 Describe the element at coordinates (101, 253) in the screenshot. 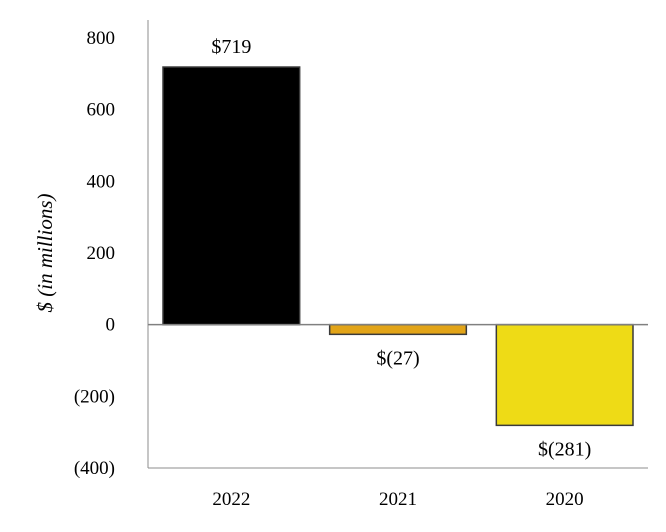

I see `y-tick-label: 200` at that location.